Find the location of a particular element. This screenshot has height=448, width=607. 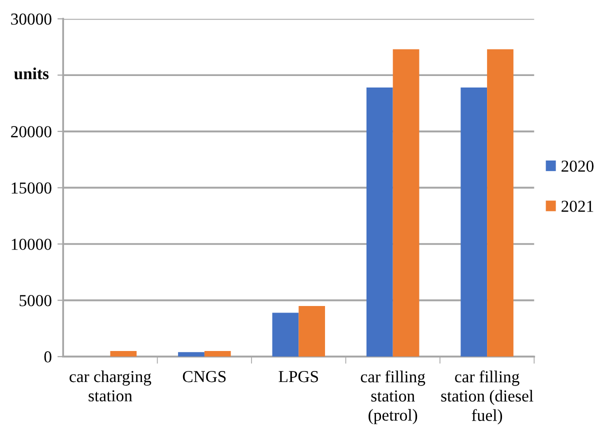

legend-label: 2020 is located at coordinates (578, 166).